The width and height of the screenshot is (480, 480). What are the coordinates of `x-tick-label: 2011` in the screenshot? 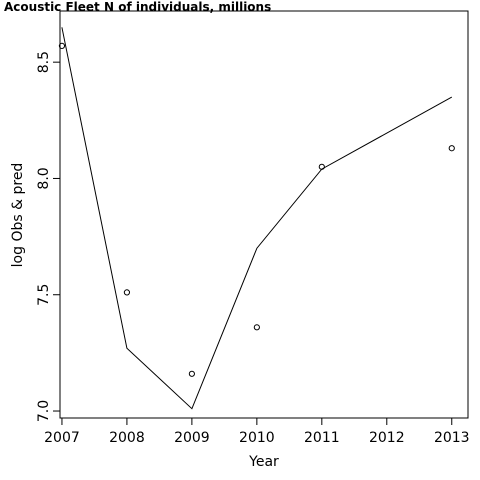 It's located at (322, 438).